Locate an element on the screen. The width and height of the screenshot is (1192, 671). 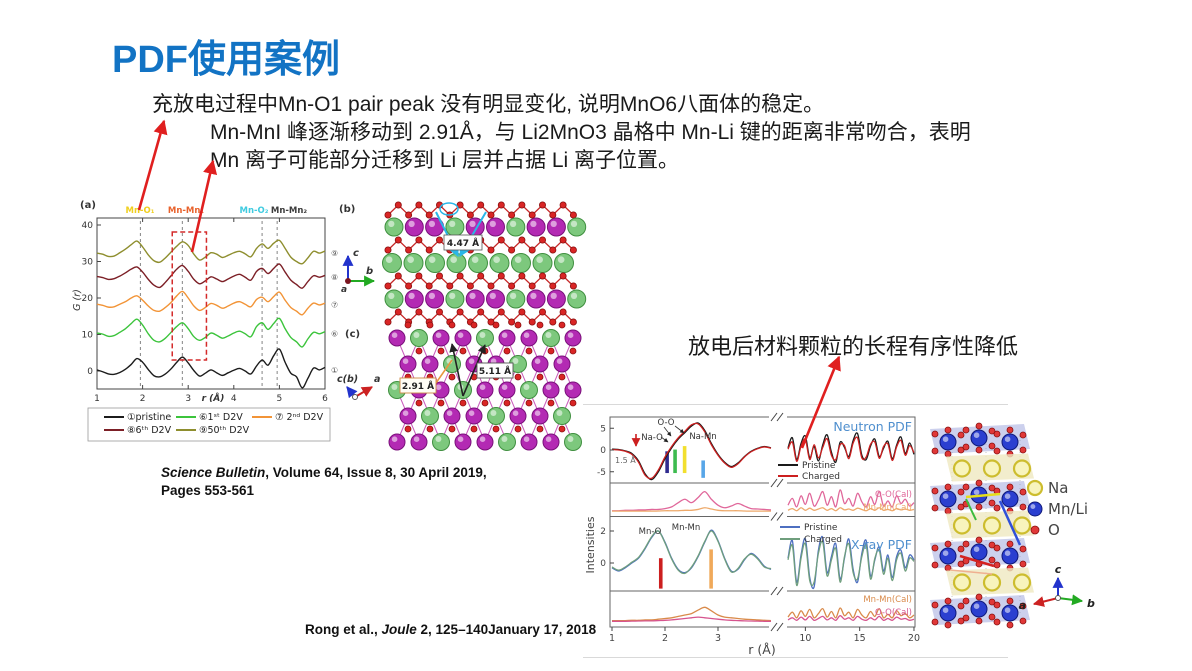
layered-crystal-structure: Na Mn/Li Oc a b is located at coordinates (1012, 525).